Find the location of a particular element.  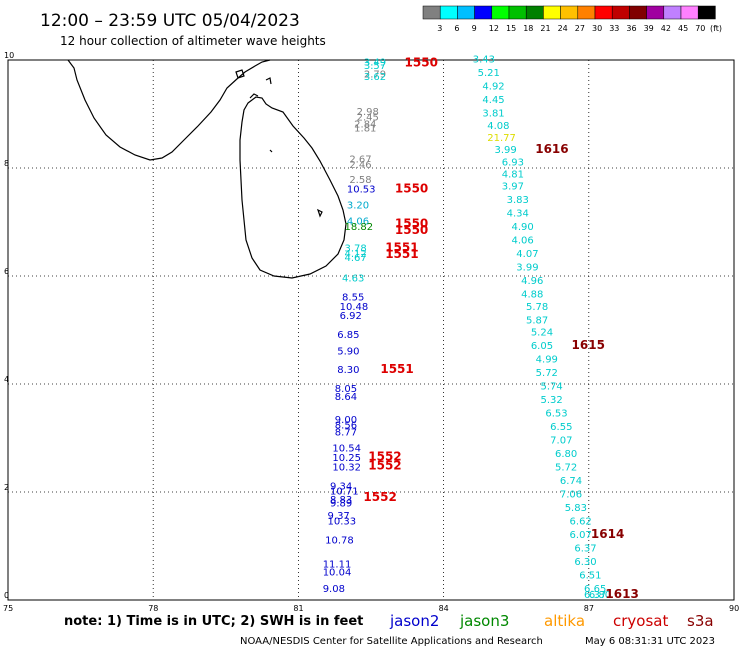

wave-height-value: 9.08 is located at coordinates (334, 589).